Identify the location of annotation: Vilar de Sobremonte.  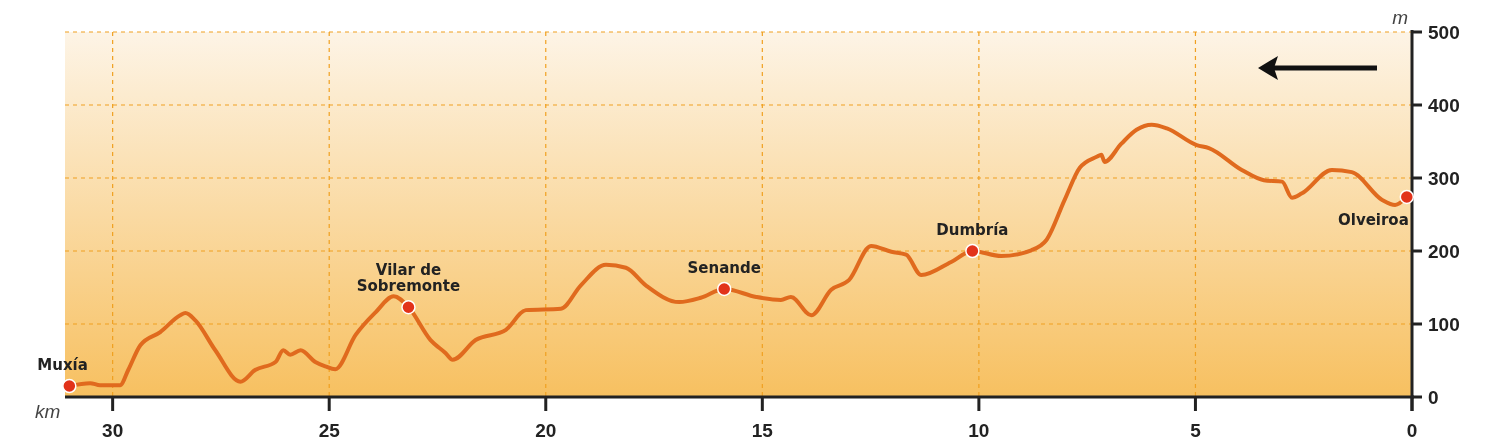
(408, 278).